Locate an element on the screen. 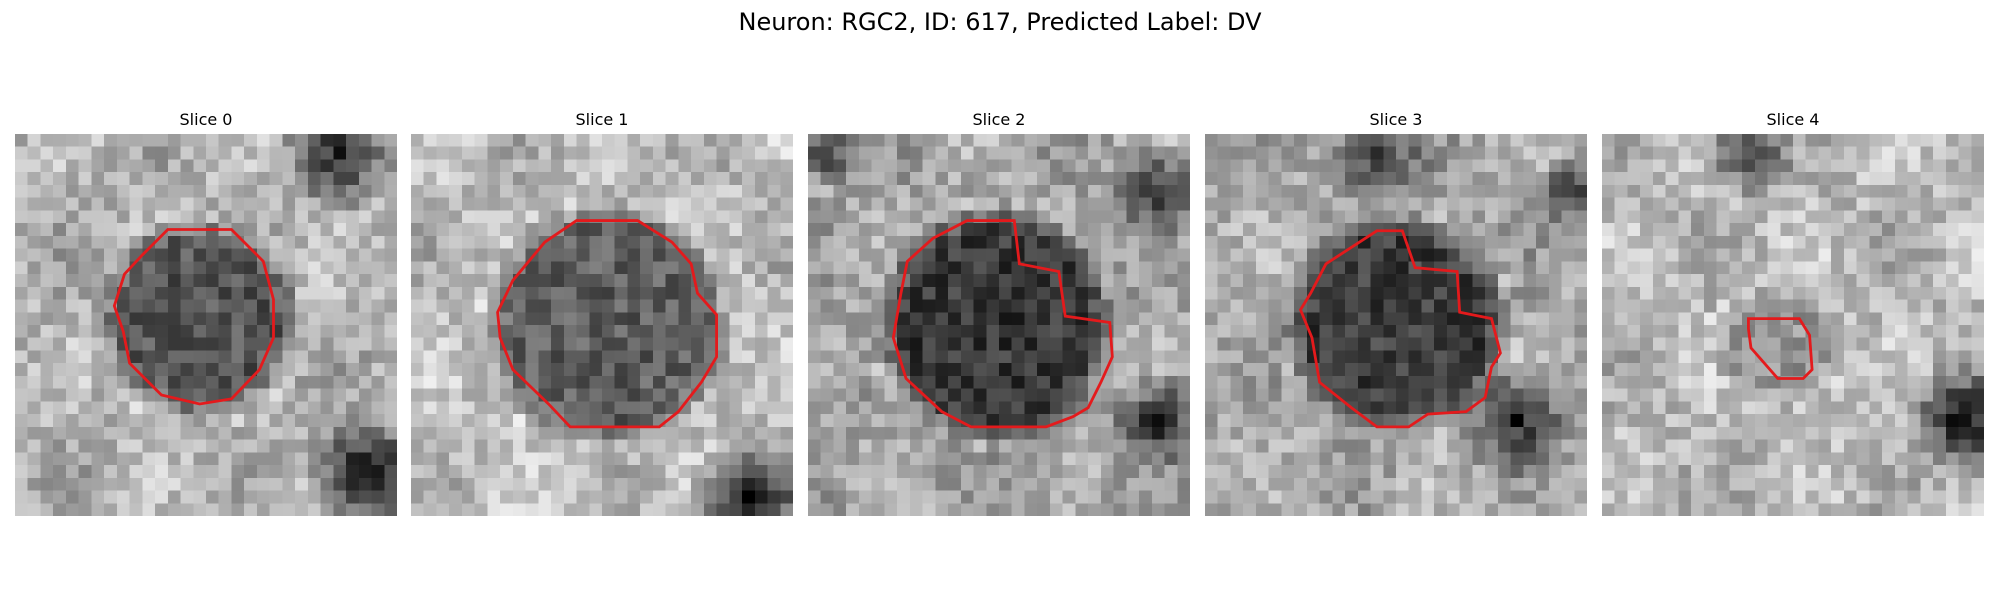 The height and width of the screenshot is (600, 2000). slice-title: Slice 0 is located at coordinates (206, 119).